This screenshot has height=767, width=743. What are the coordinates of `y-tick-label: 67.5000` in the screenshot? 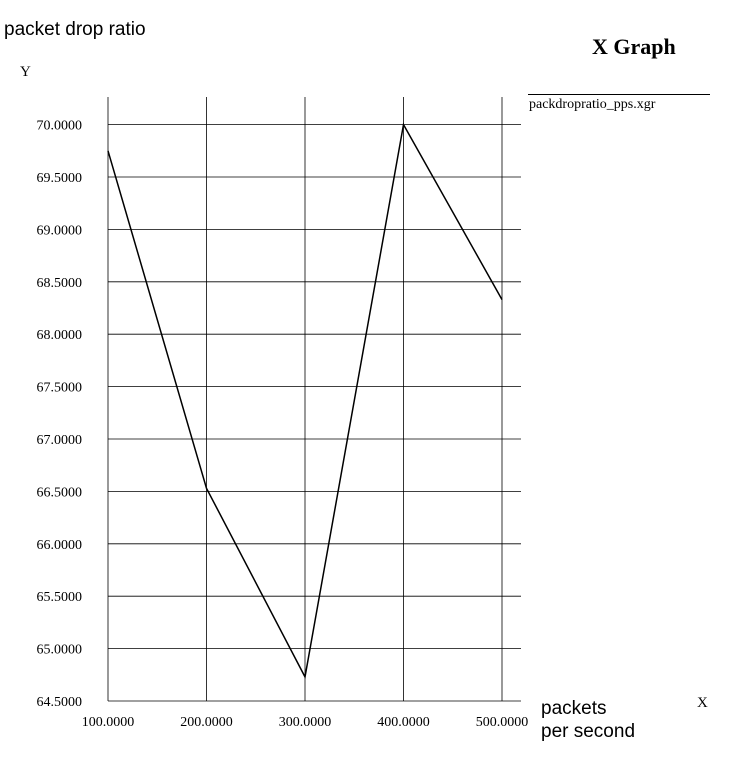 It's located at (60, 388).